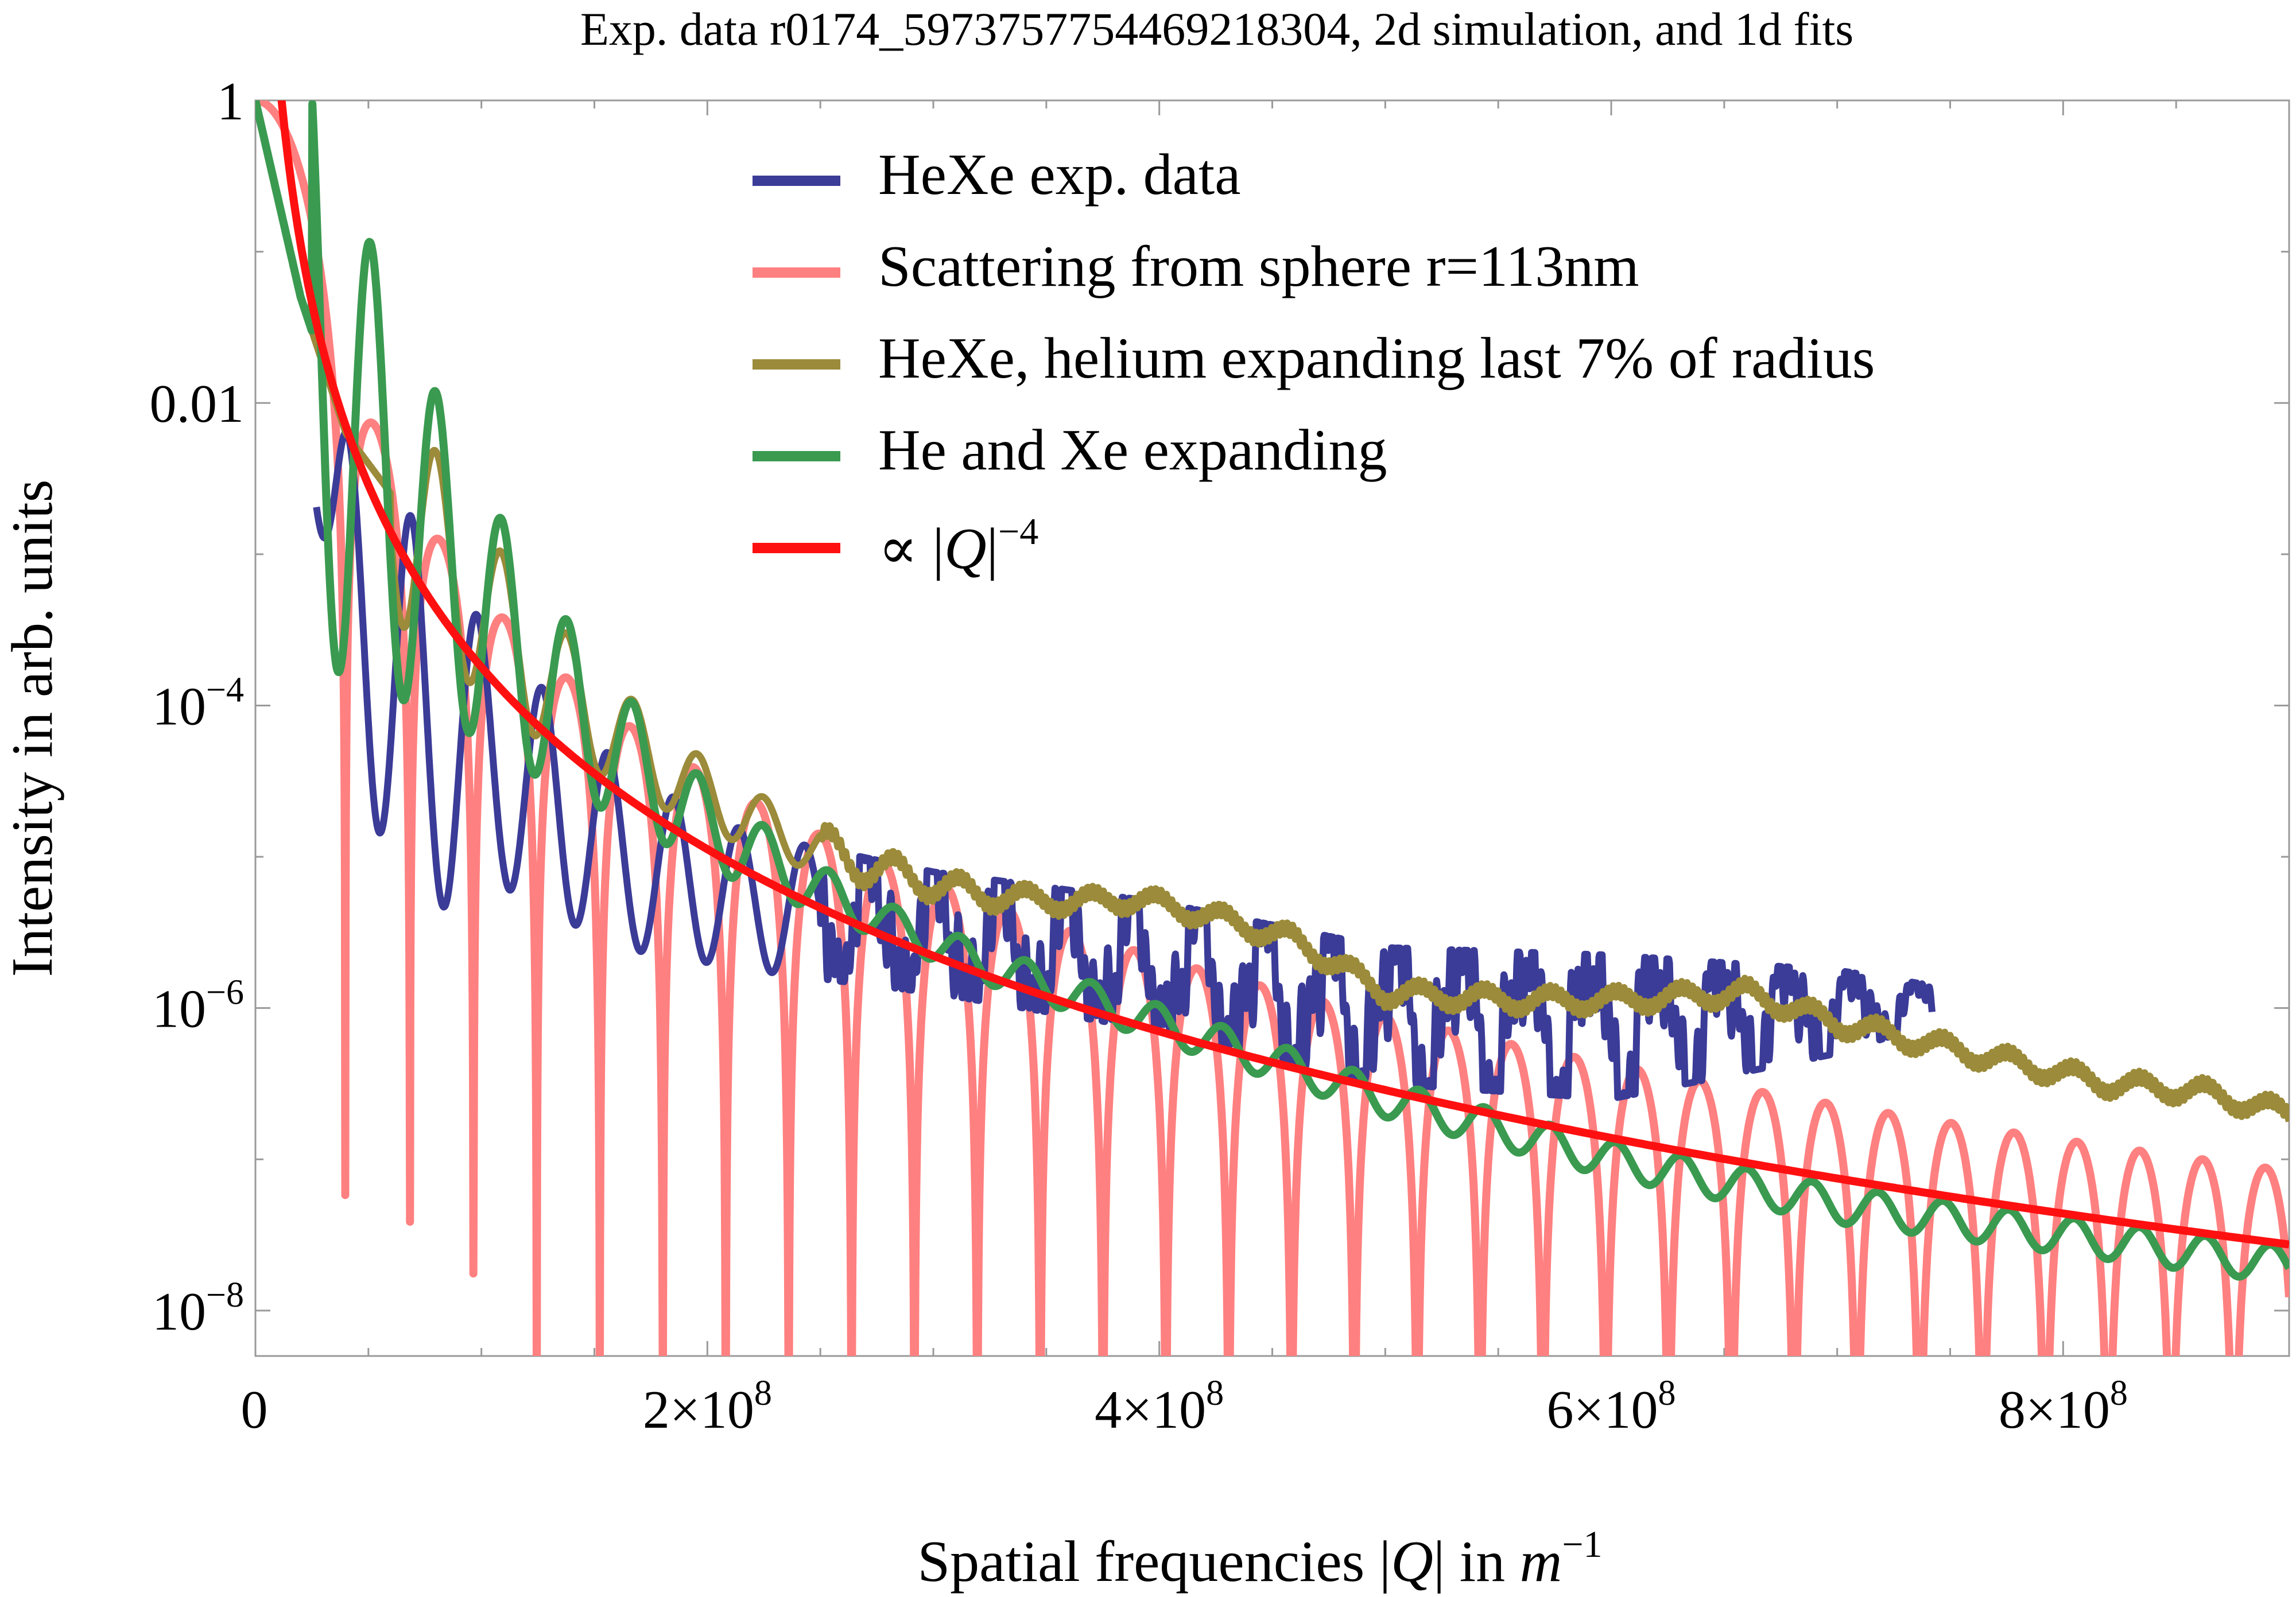  I want to click on y-axis-label: Intensity in arb. units, so click(32, 728).